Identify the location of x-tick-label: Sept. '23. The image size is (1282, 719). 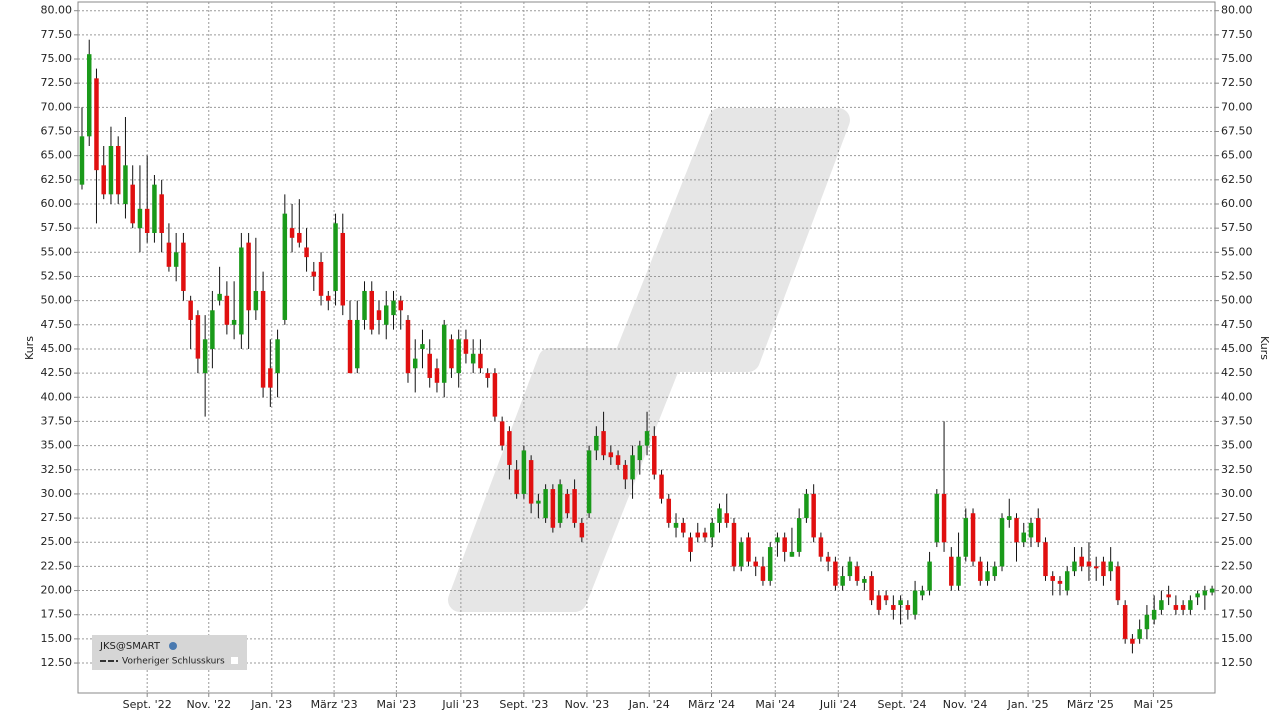
(523, 704).